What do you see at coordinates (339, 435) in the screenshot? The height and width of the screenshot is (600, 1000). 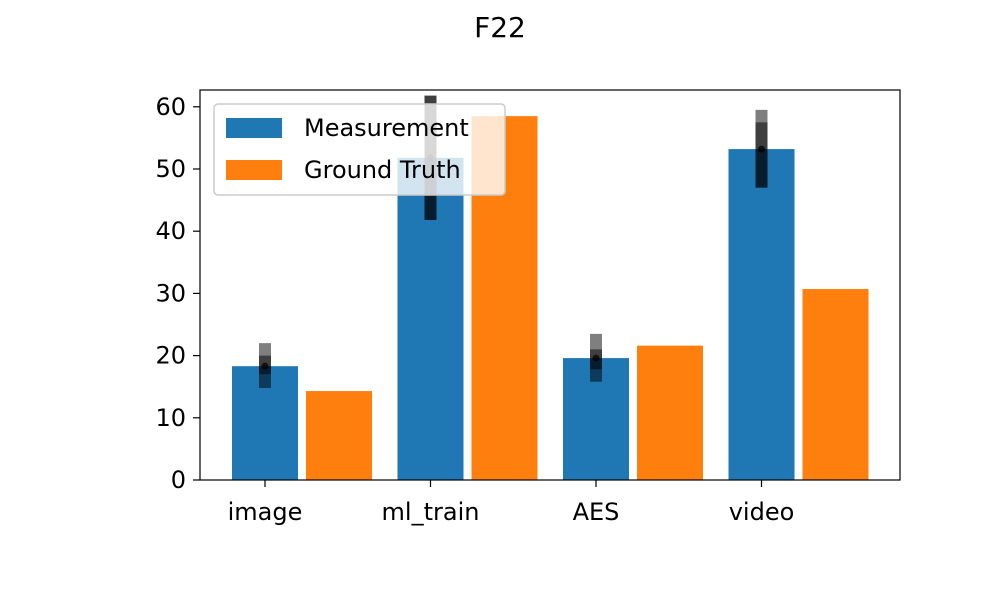 I see `bar-ground-truth-image` at bounding box center [339, 435].